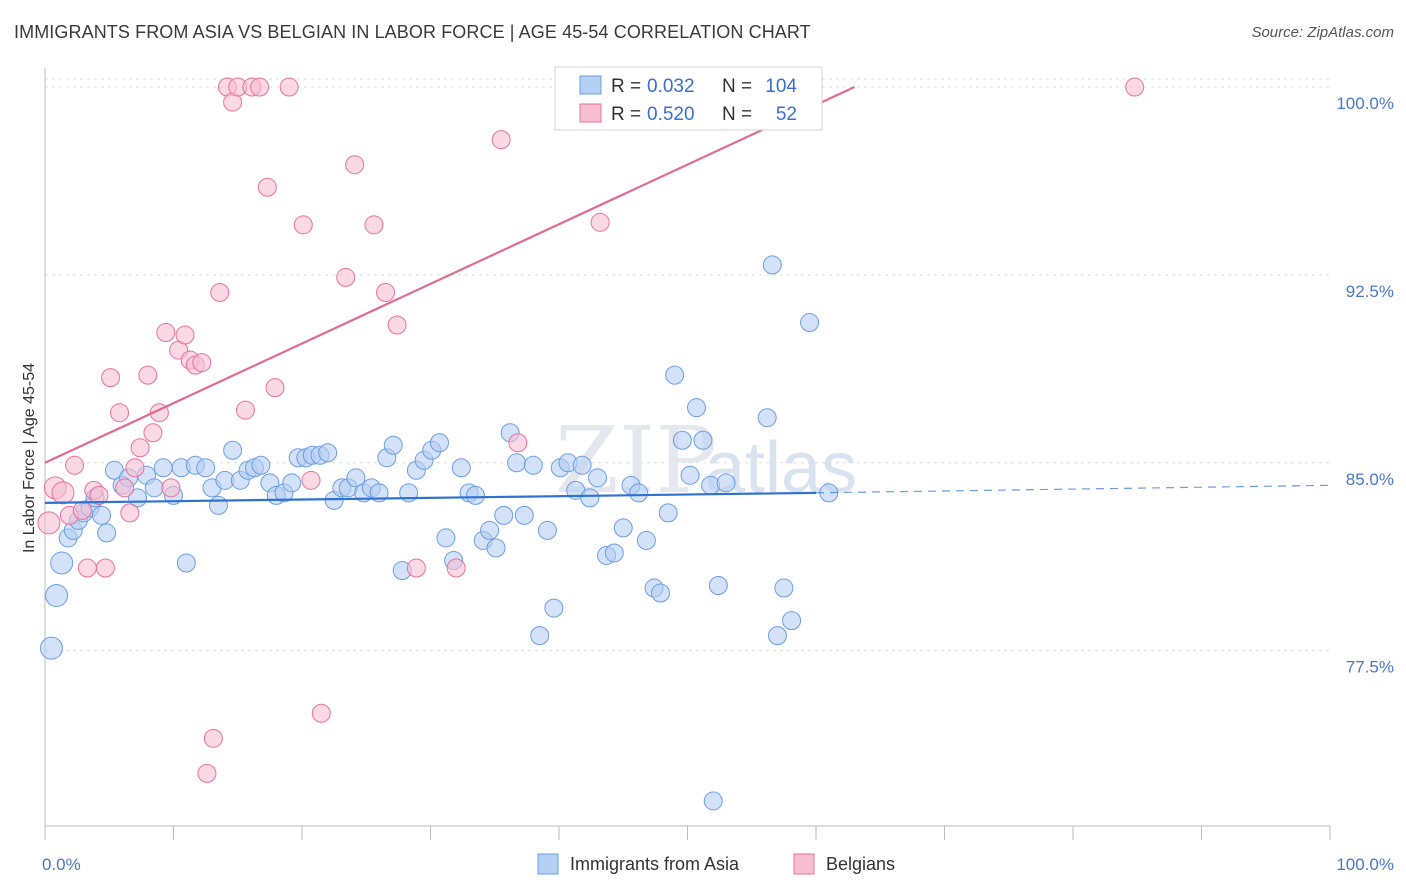 The image size is (1406, 892). I want to click on trend-line-asia-extension, so click(1073, 489).